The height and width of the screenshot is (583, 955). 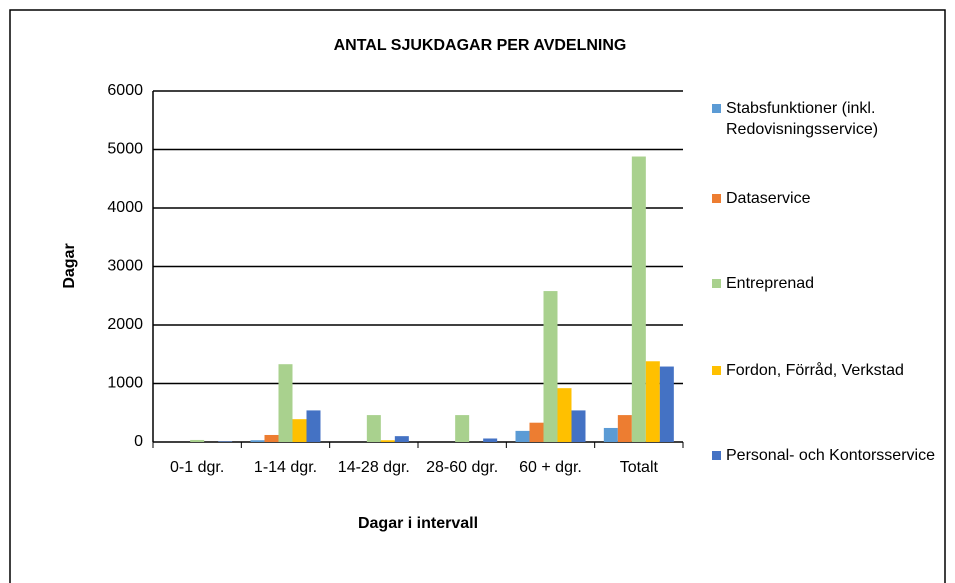 What do you see at coordinates (768, 198) in the screenshot?
I see `legend-label: Dataservice` at bounding box center [768, 198].